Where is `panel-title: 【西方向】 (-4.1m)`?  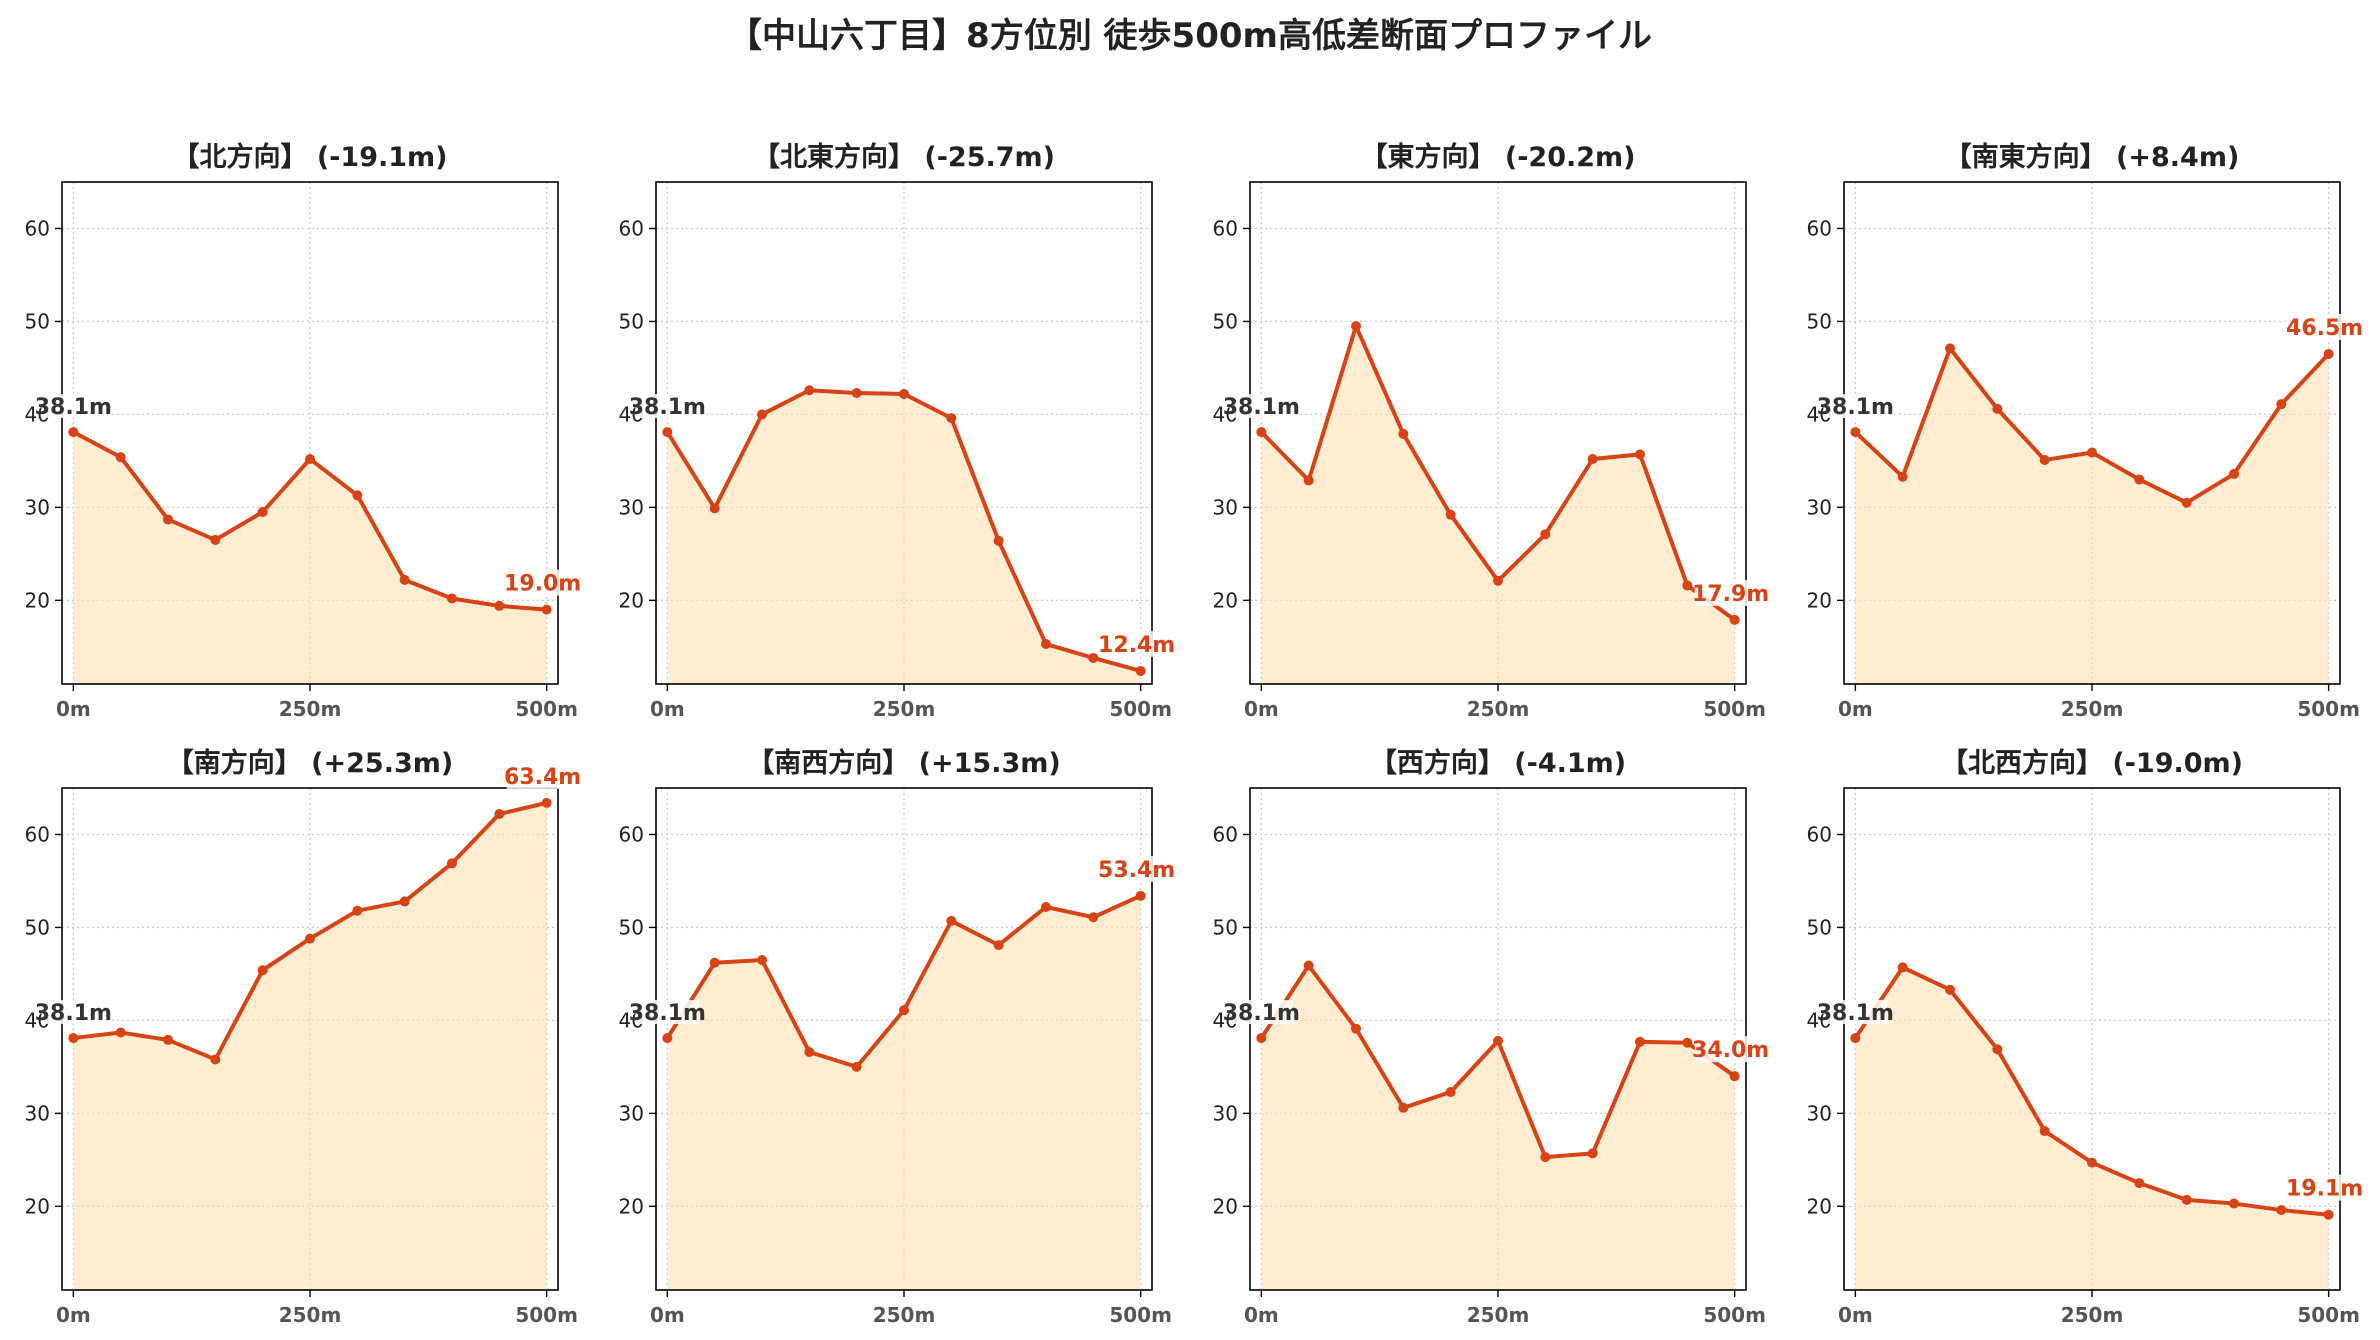
panel-title: 【西方向】 (-4.1m) is located at coordinates (1498, 763).